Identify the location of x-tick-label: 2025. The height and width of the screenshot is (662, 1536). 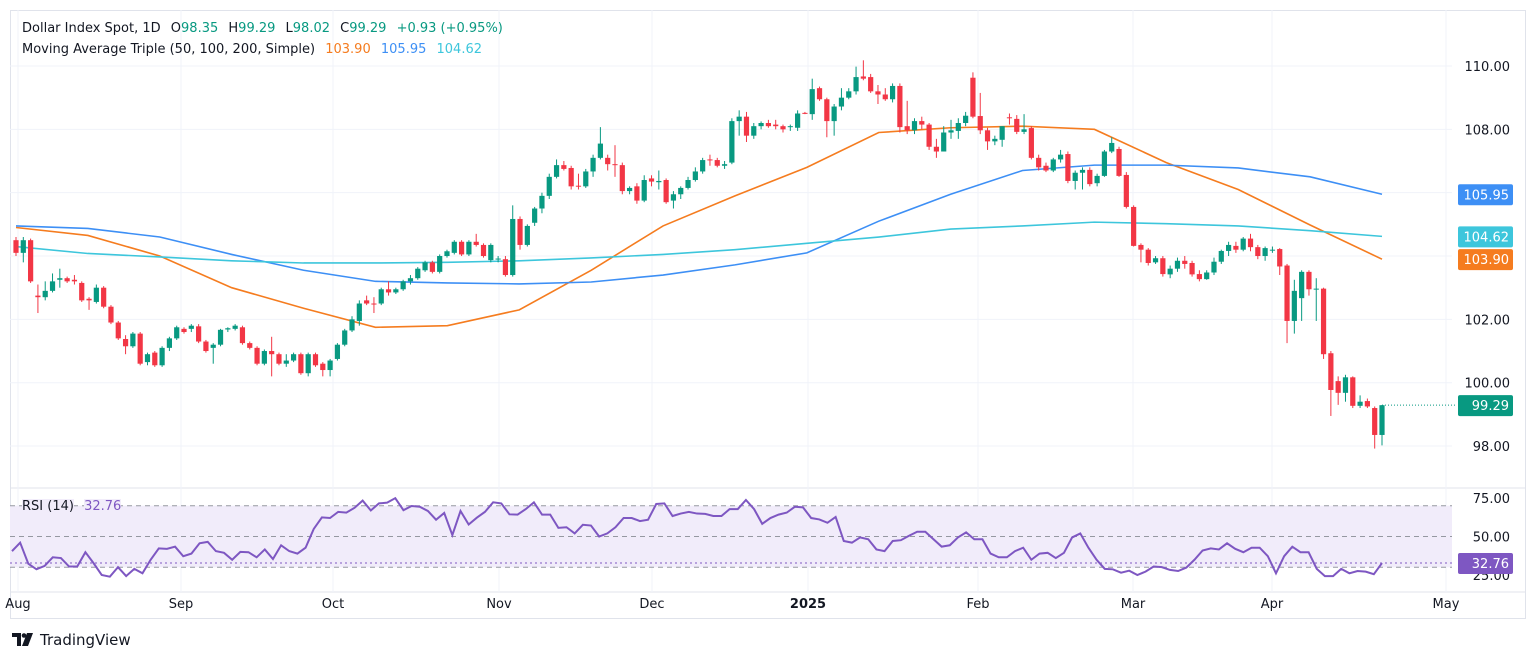
(808, 604).